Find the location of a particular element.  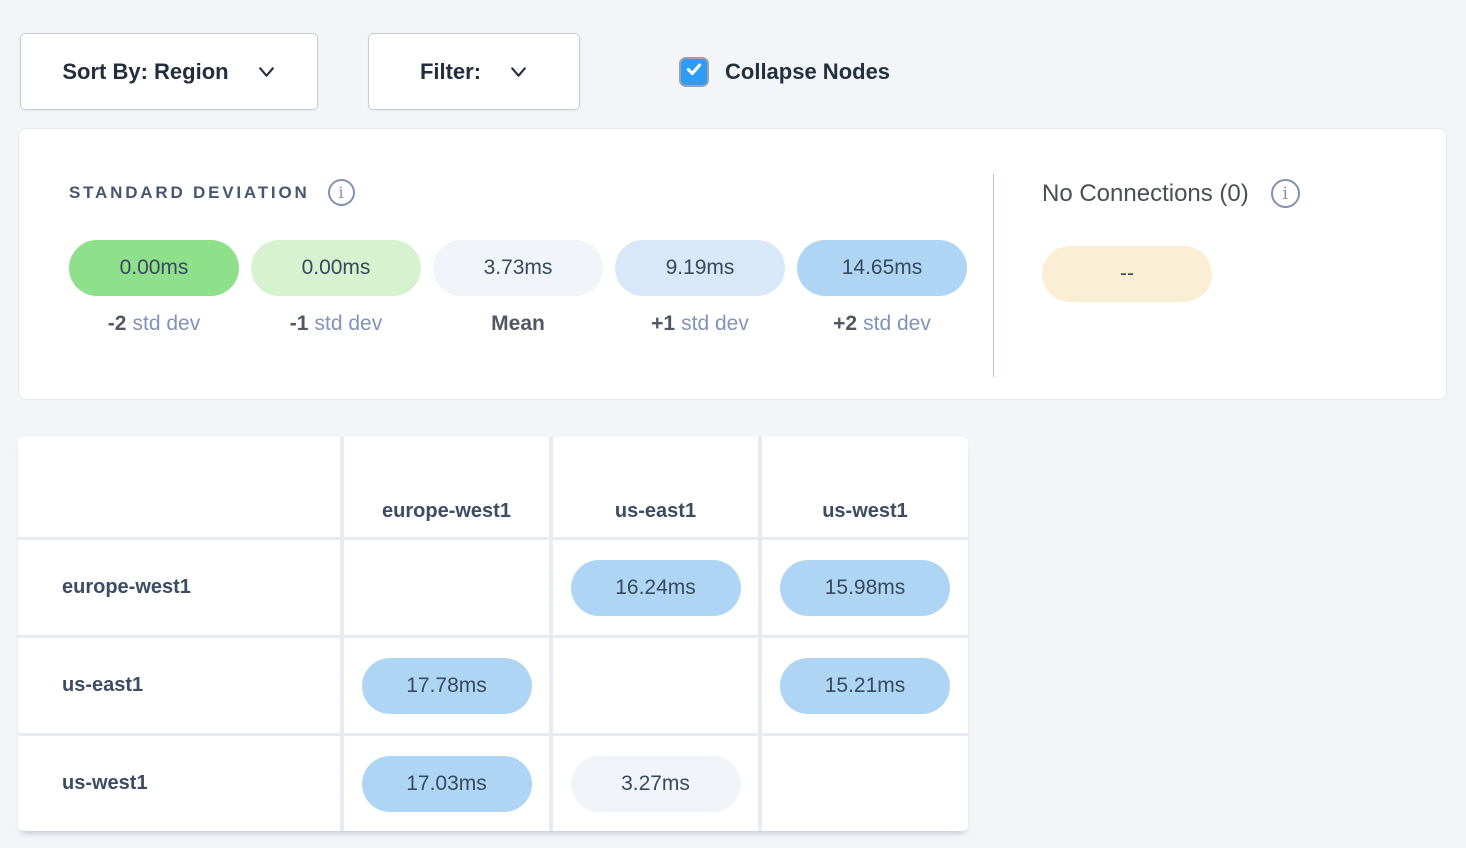

matrix-col-header: us-east1 is located at coordinates (655, 487).